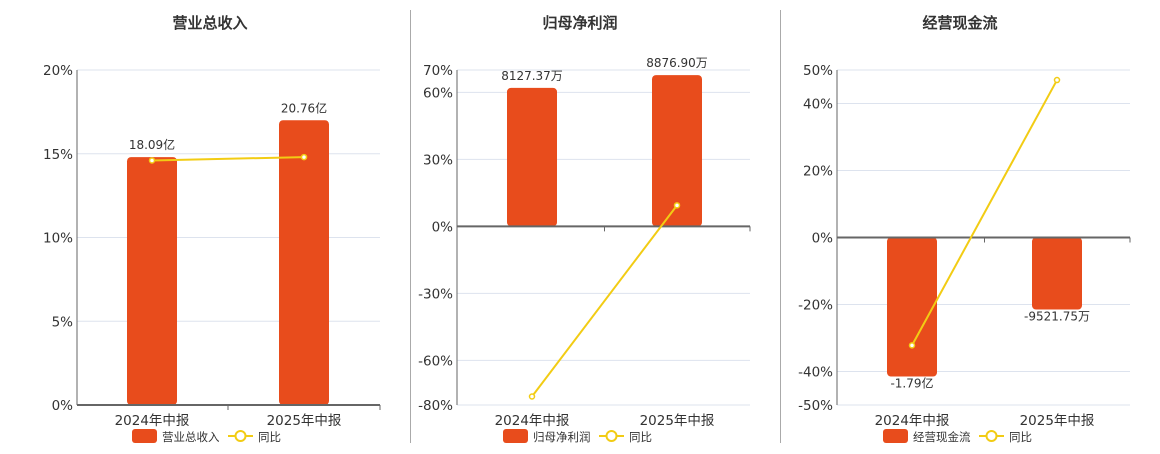 This screenshot has height=454, width=1160. I want to click on chart-title: 营业总收入, so click(209, 23).